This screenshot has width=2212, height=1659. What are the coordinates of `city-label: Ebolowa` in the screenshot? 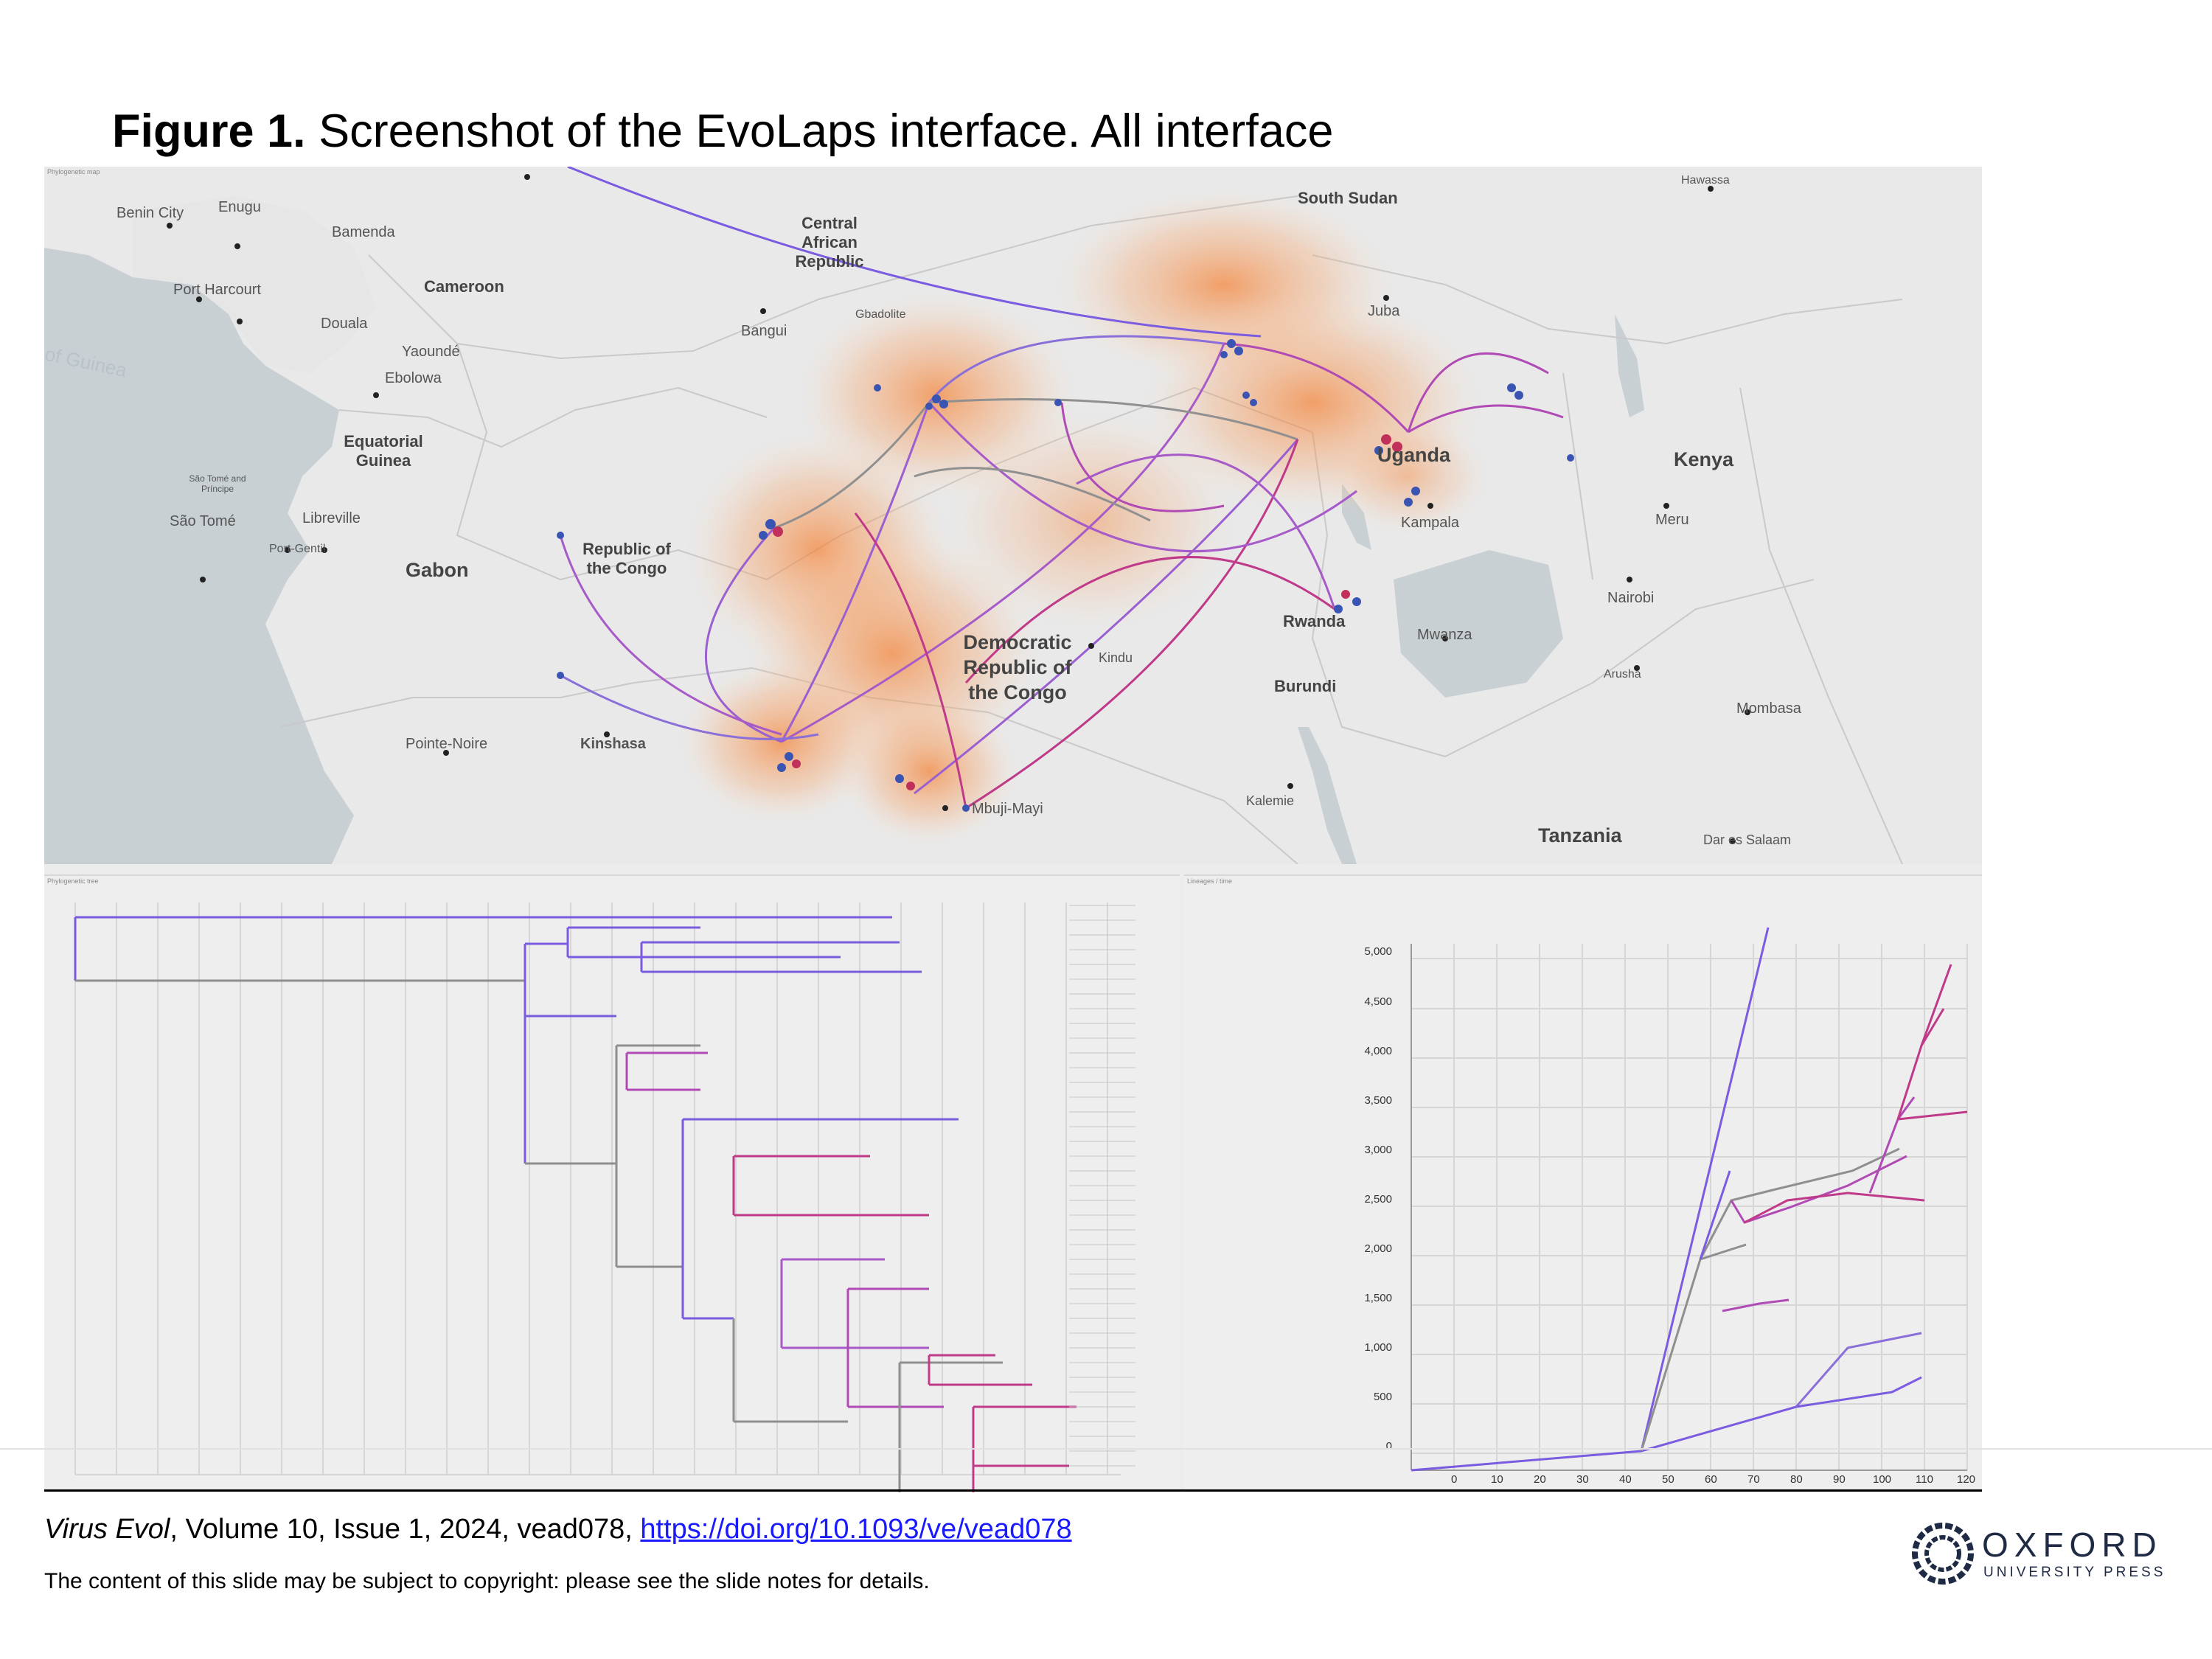 It's located at (413, 378).